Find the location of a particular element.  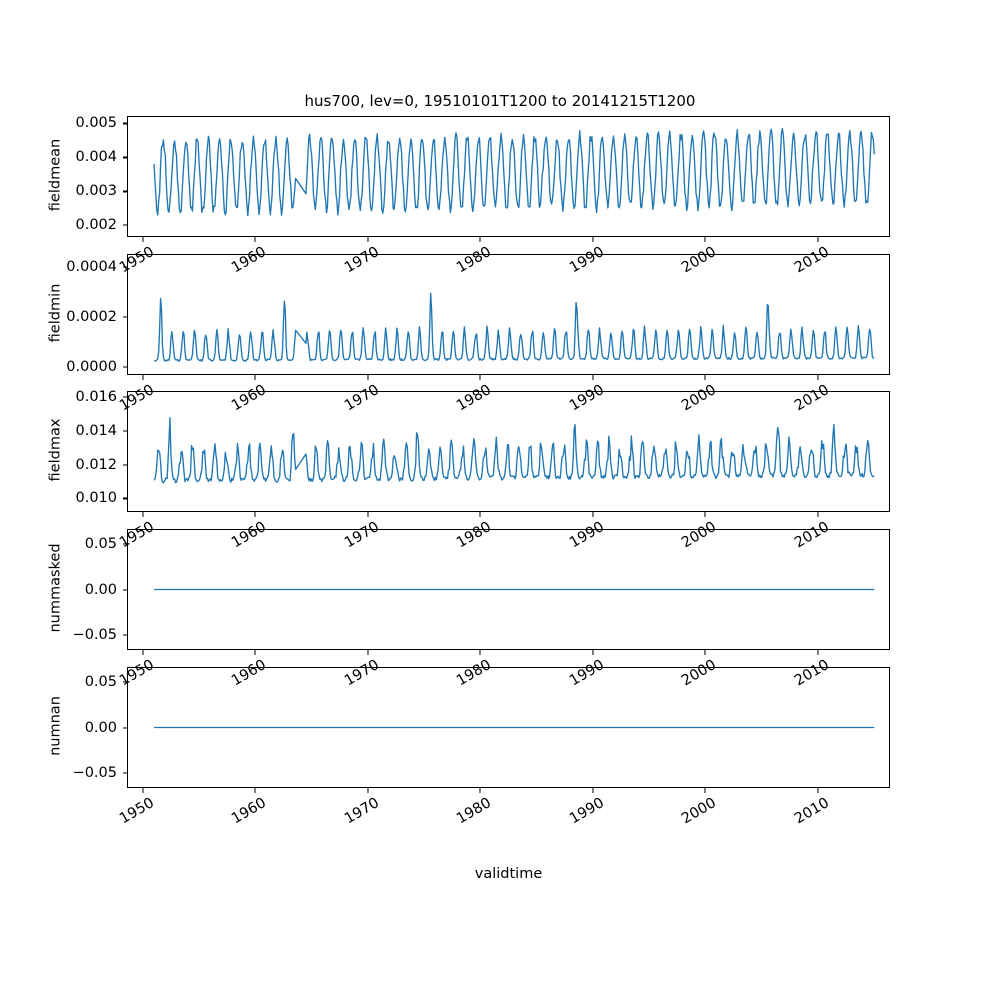

data-line-nummasked is located at coordinates (514, 589).